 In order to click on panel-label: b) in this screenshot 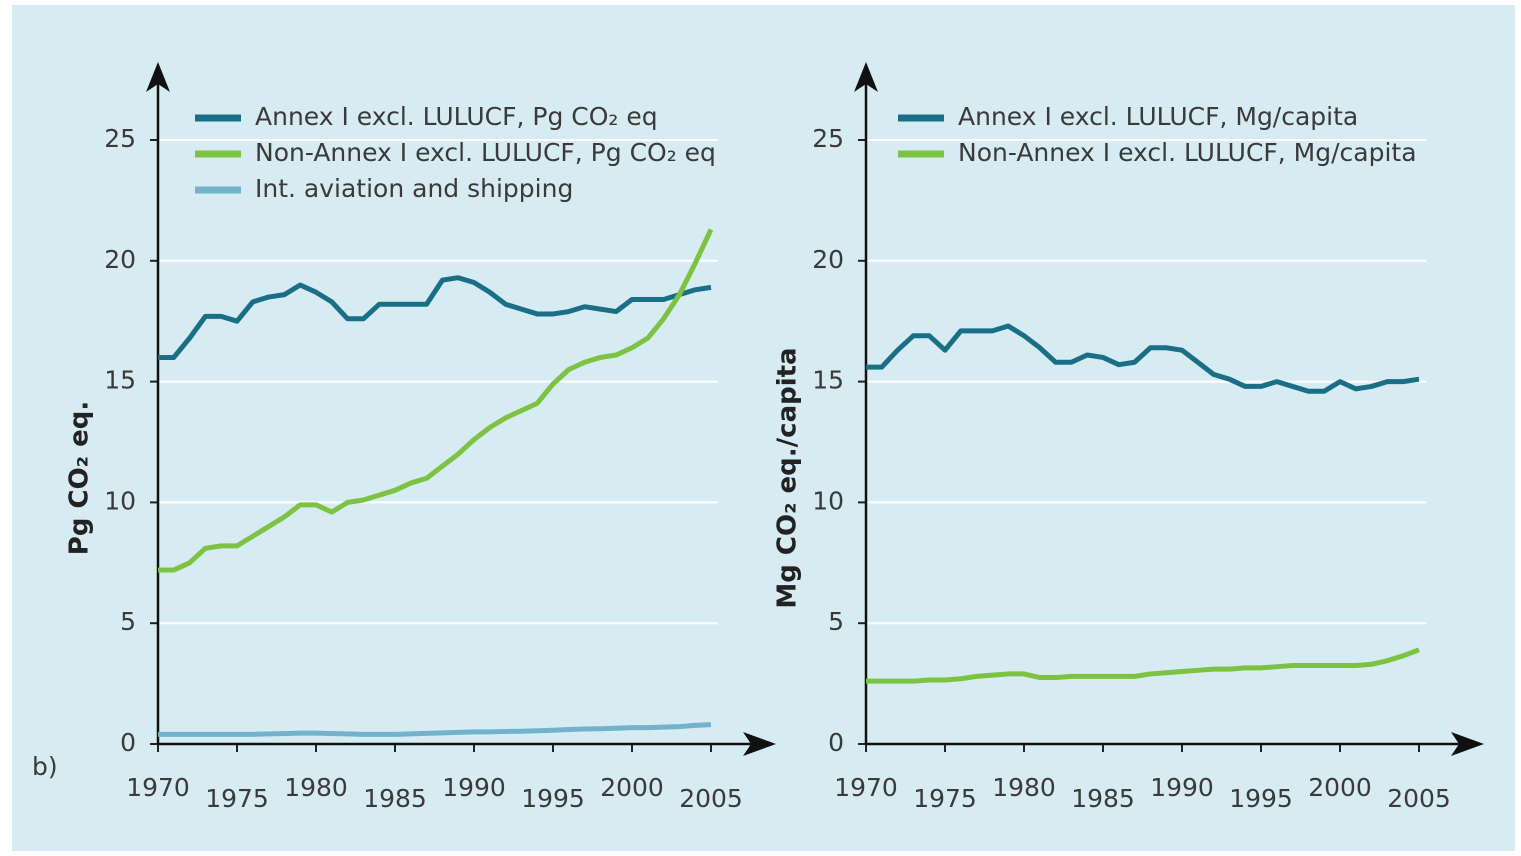, I will do `click(45, 766)`.